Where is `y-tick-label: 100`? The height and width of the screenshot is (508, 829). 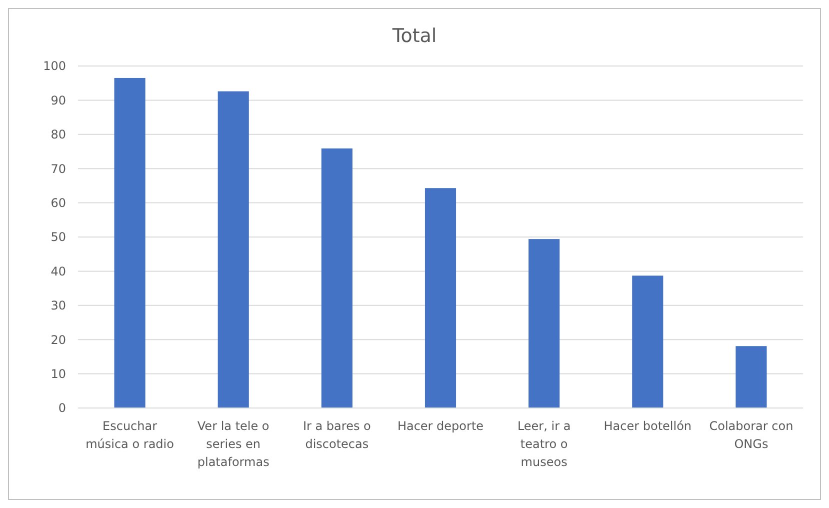
y-tick-label: 100 is located at coordinates (54, 66).